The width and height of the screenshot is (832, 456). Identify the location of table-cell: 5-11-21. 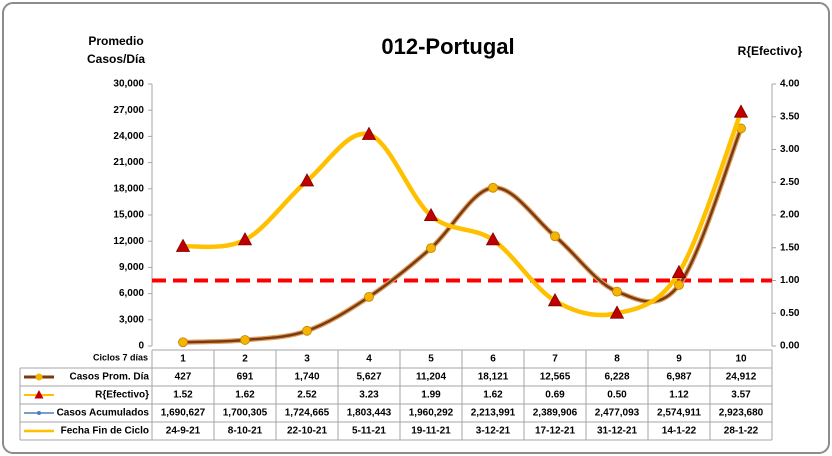
(369, 431).